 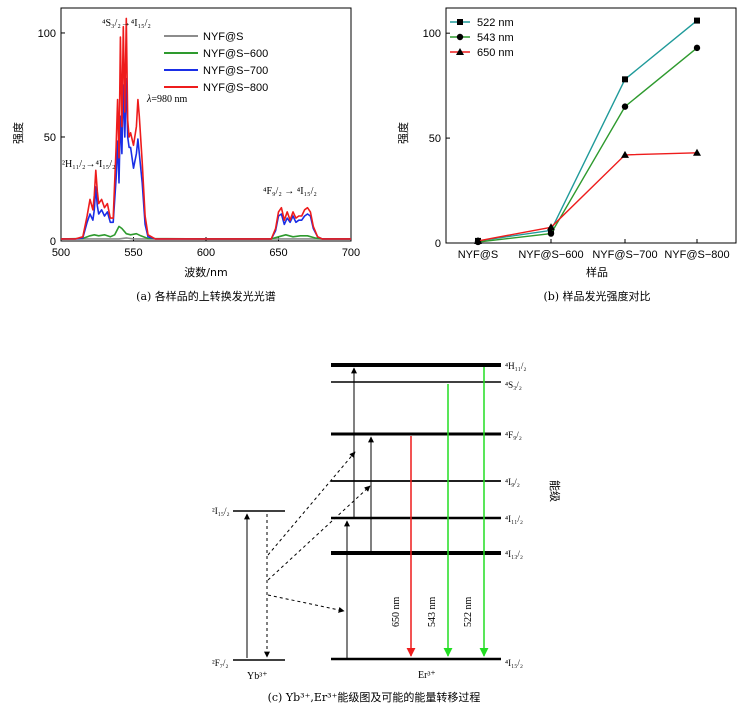 What do you see at coordinates (235, 71) in the screenshot?
I see `panel-a-legend-label: NYF@S−700` at bounding box center [235, 71].